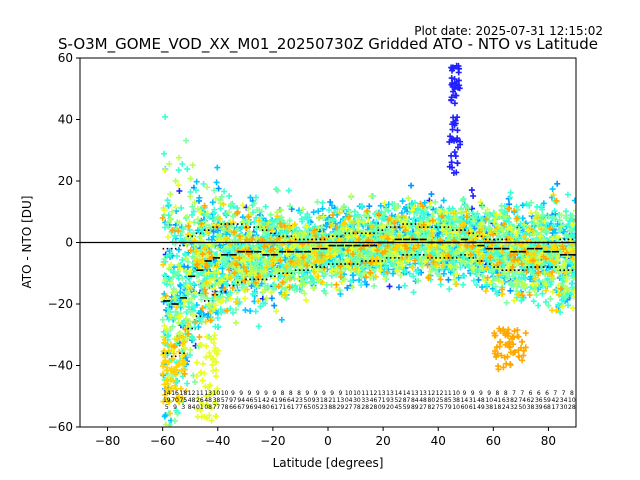 This screenshot has height=480, width=640. I want to click on bin-stat-label: 64, so click(291, 400).